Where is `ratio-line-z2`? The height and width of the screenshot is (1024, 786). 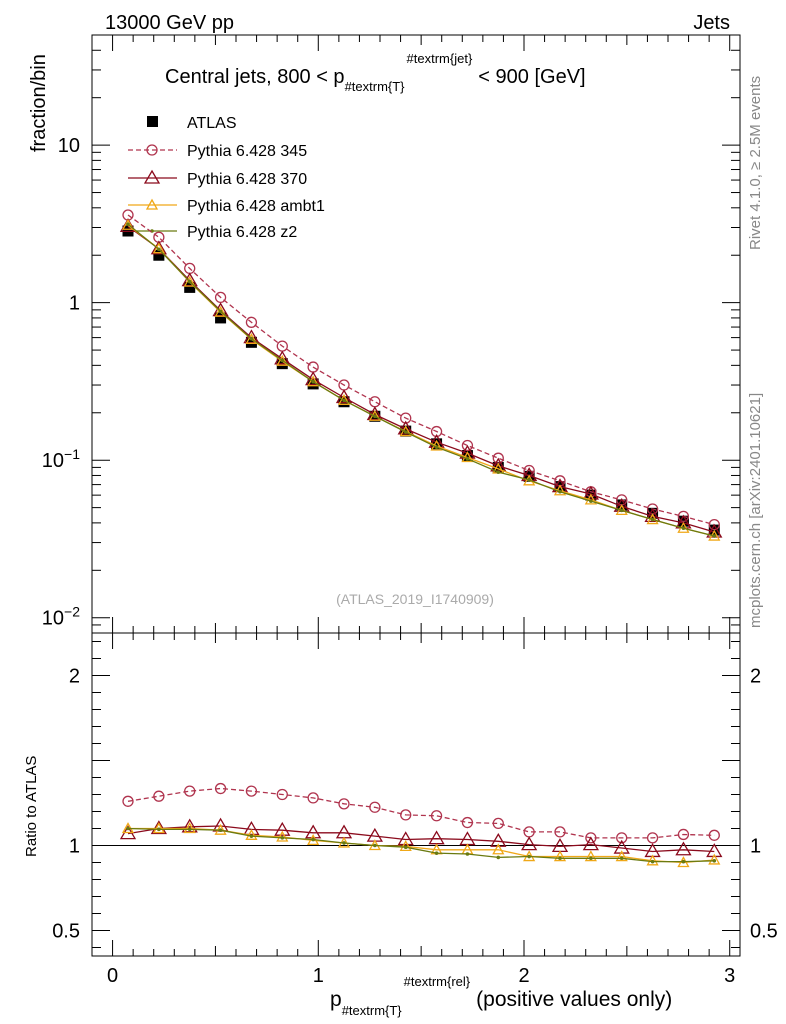 ratio-line-z2 is located at coordinates (421, 845).